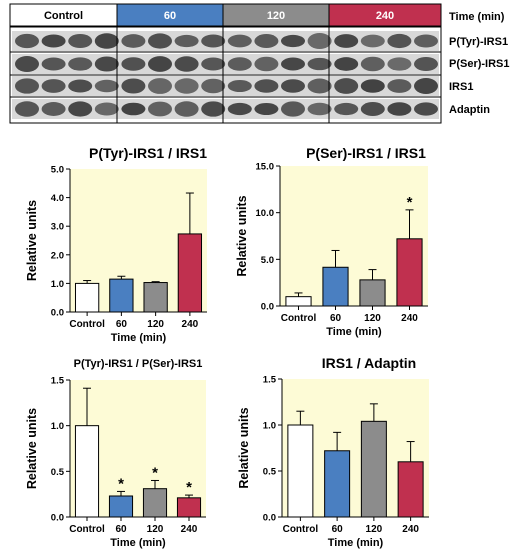 This screenshot has width=515, height=550. Describe the element at coordinates (63, 16) in the screenshot. I see `blot-header-label: Control` at that location.